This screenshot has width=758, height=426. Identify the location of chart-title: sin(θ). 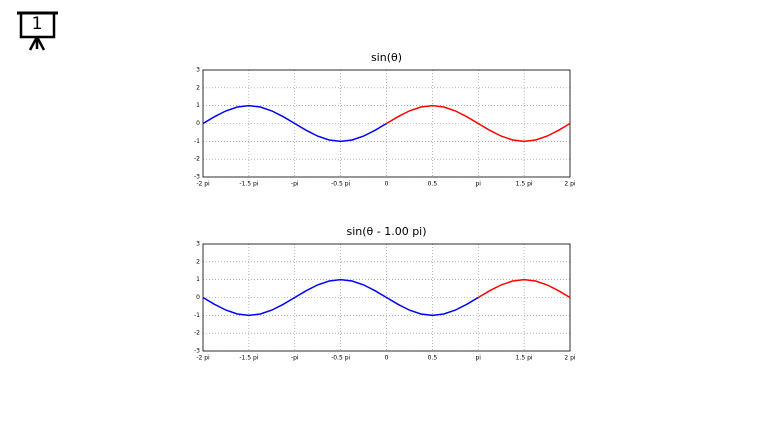
(386, 57).